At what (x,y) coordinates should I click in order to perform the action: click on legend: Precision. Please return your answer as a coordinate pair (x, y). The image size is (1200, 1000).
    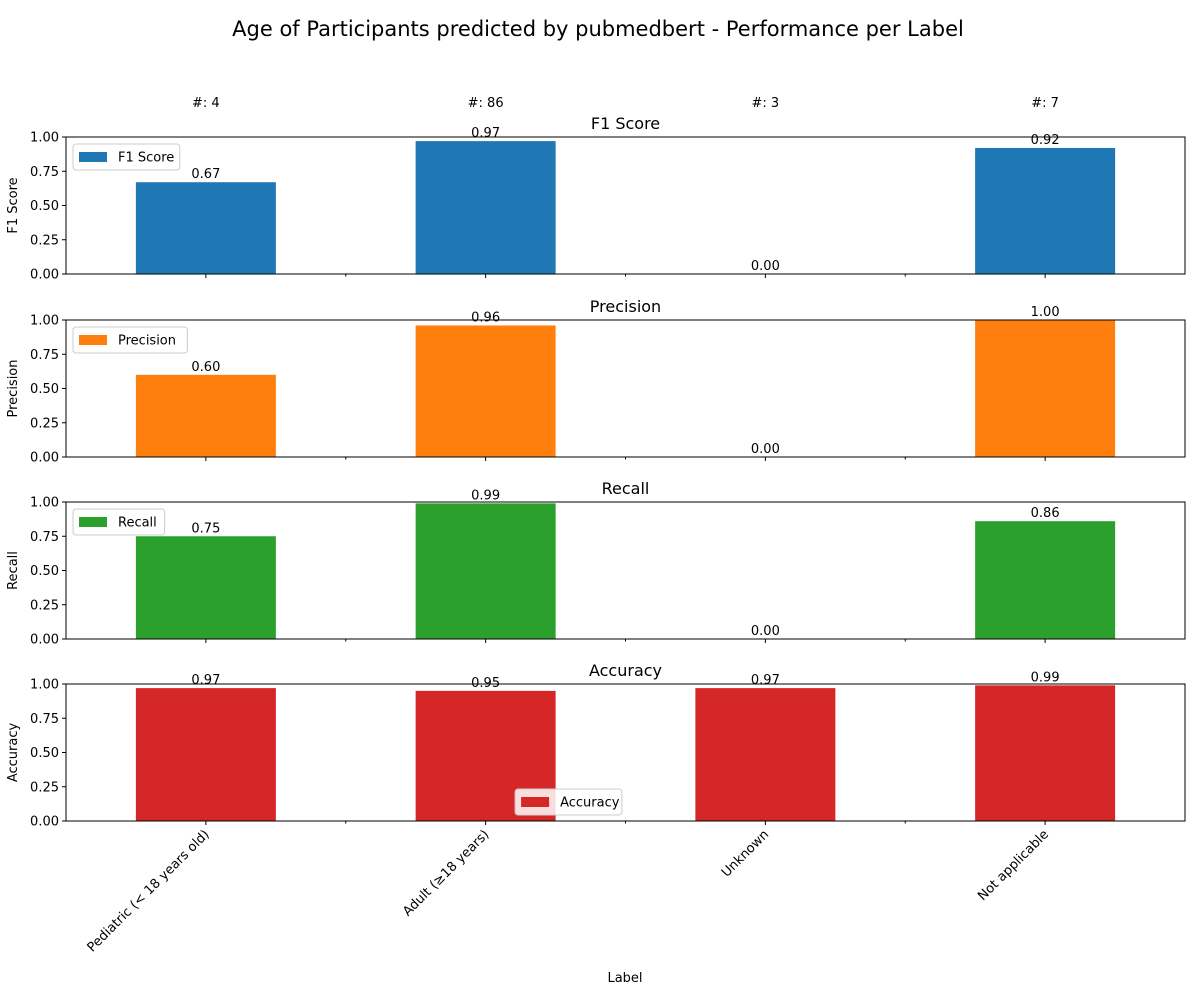
    Looking at the image, I should click on (130, 340).